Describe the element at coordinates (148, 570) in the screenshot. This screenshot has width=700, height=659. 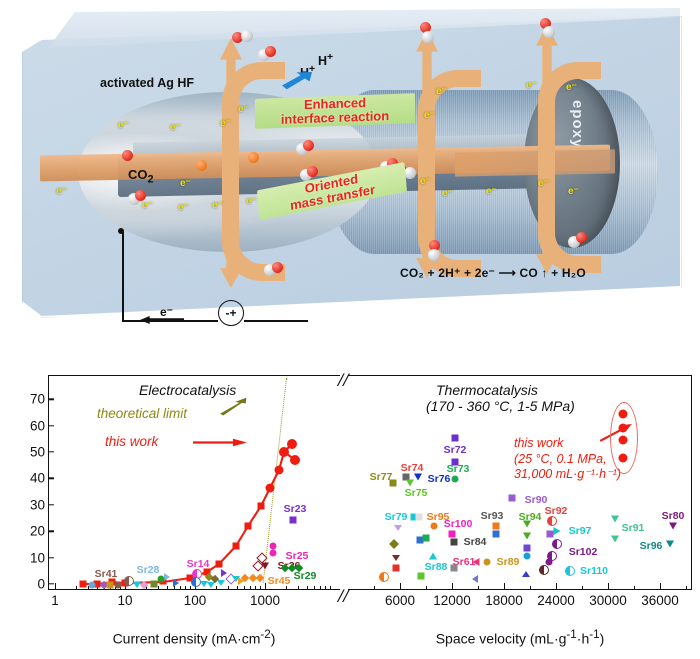
I see `lit-label-sr28: Sr28` at that location.